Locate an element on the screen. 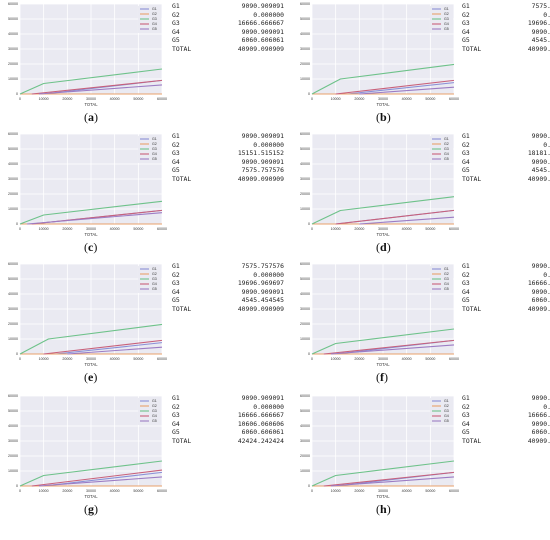 This screenshot has width=550, height=540. stats-row: G3 16666.666667 is located at coordinates (506, 415).